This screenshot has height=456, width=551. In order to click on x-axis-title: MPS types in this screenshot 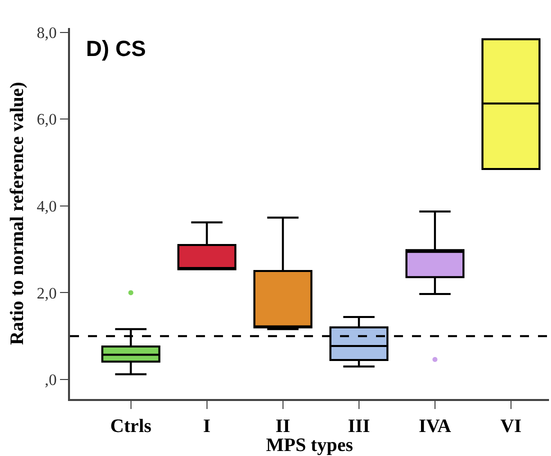, I will do `click(310, 445)`.